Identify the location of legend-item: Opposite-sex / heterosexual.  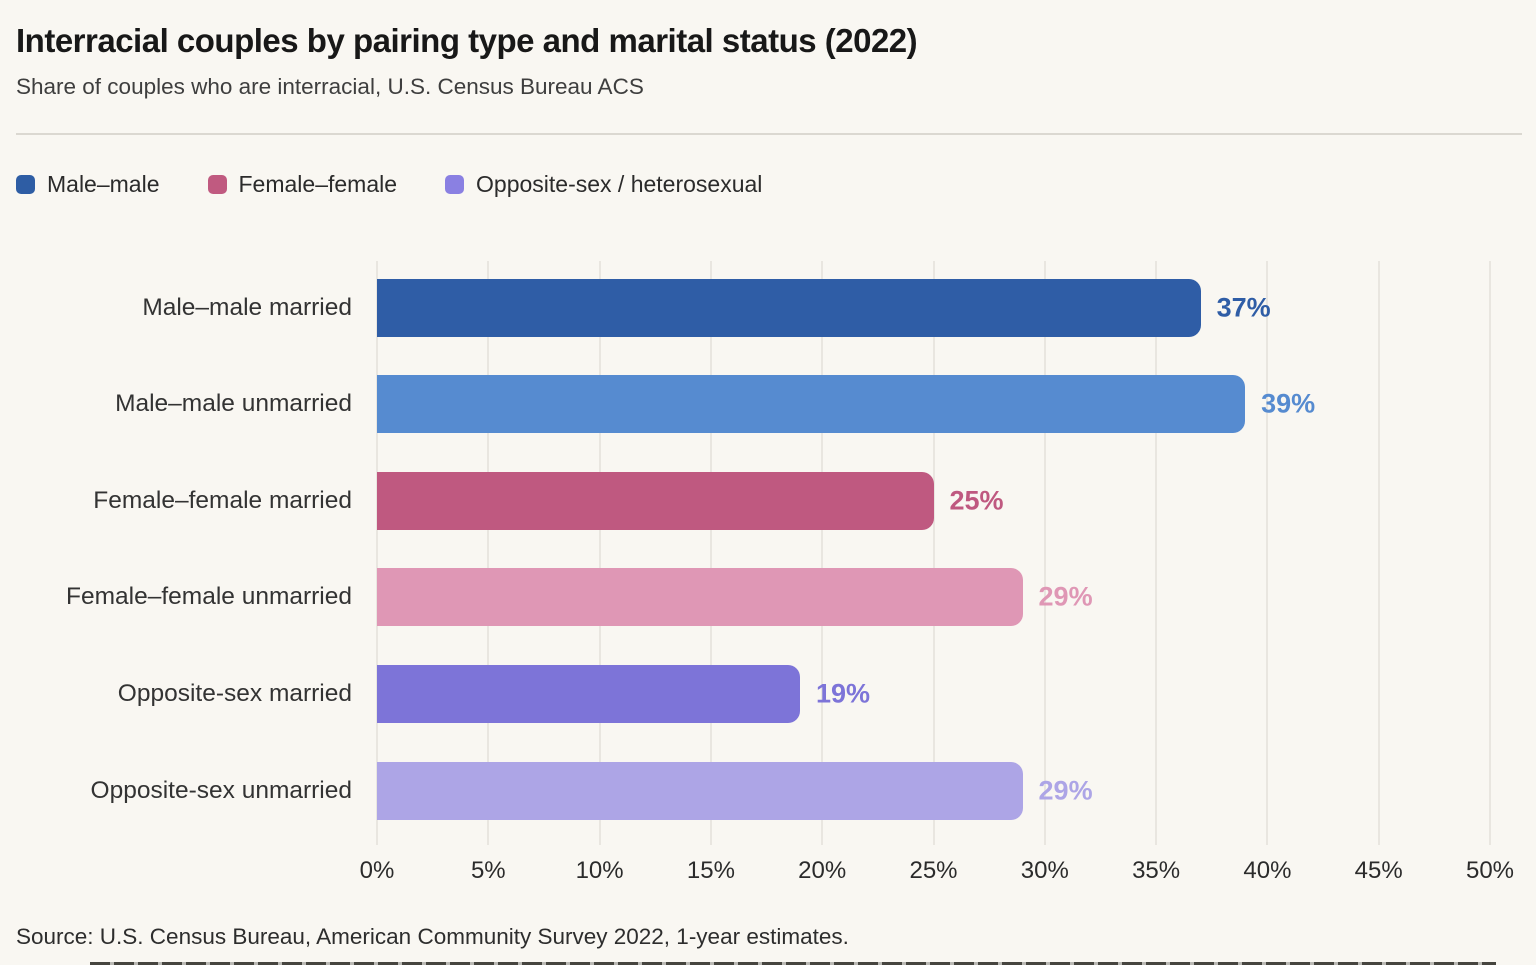
(603, 184).